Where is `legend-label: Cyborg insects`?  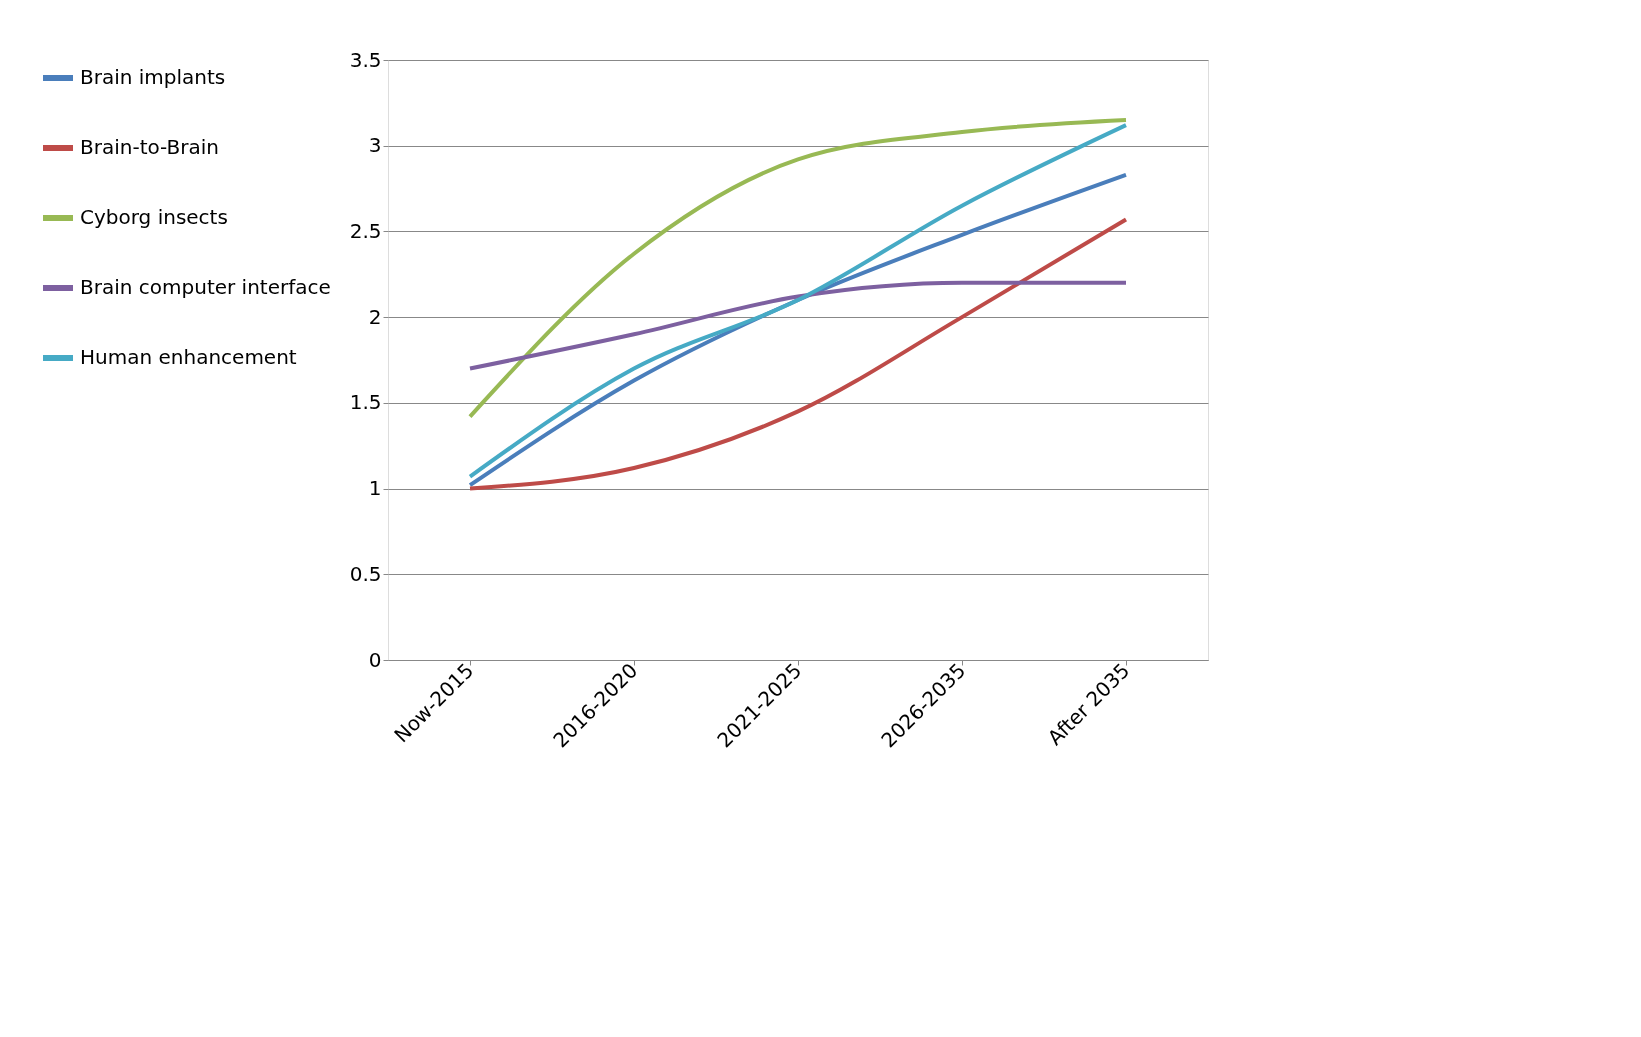
legend-label: Cyborg insects is located at coordinates (154, 217).